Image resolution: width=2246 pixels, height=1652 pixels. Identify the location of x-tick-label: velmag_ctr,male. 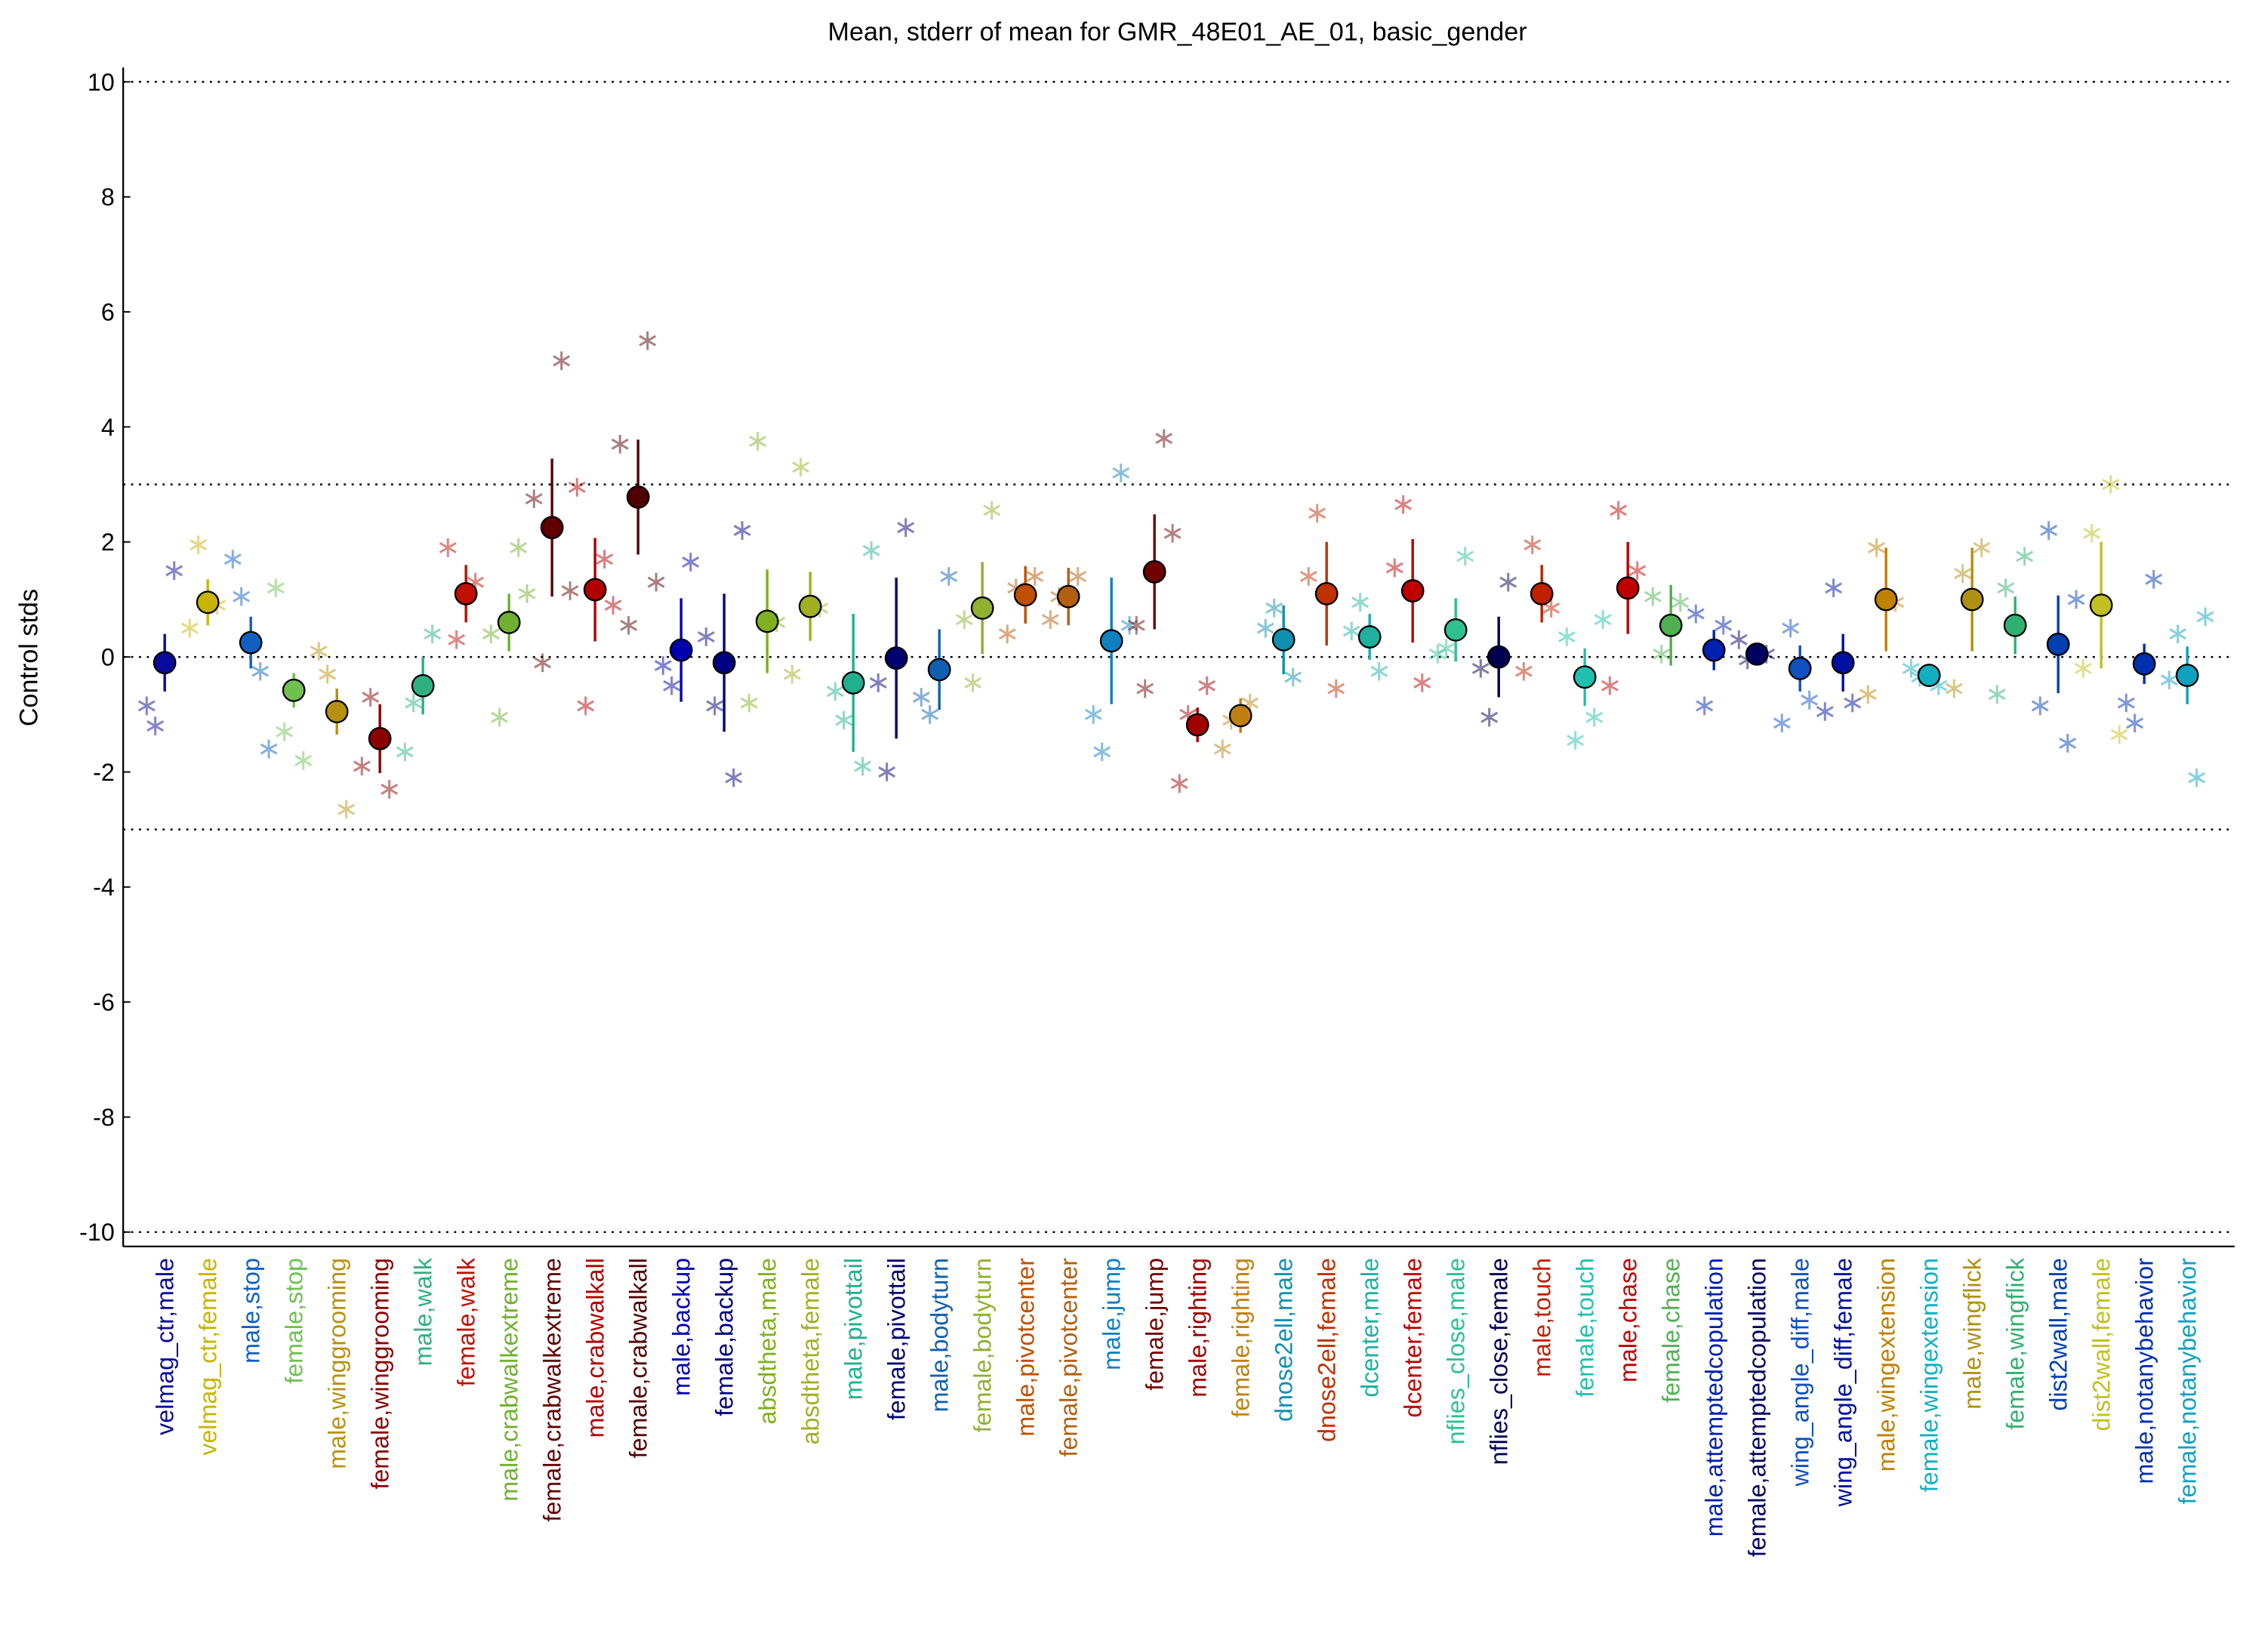
(165, 1347).